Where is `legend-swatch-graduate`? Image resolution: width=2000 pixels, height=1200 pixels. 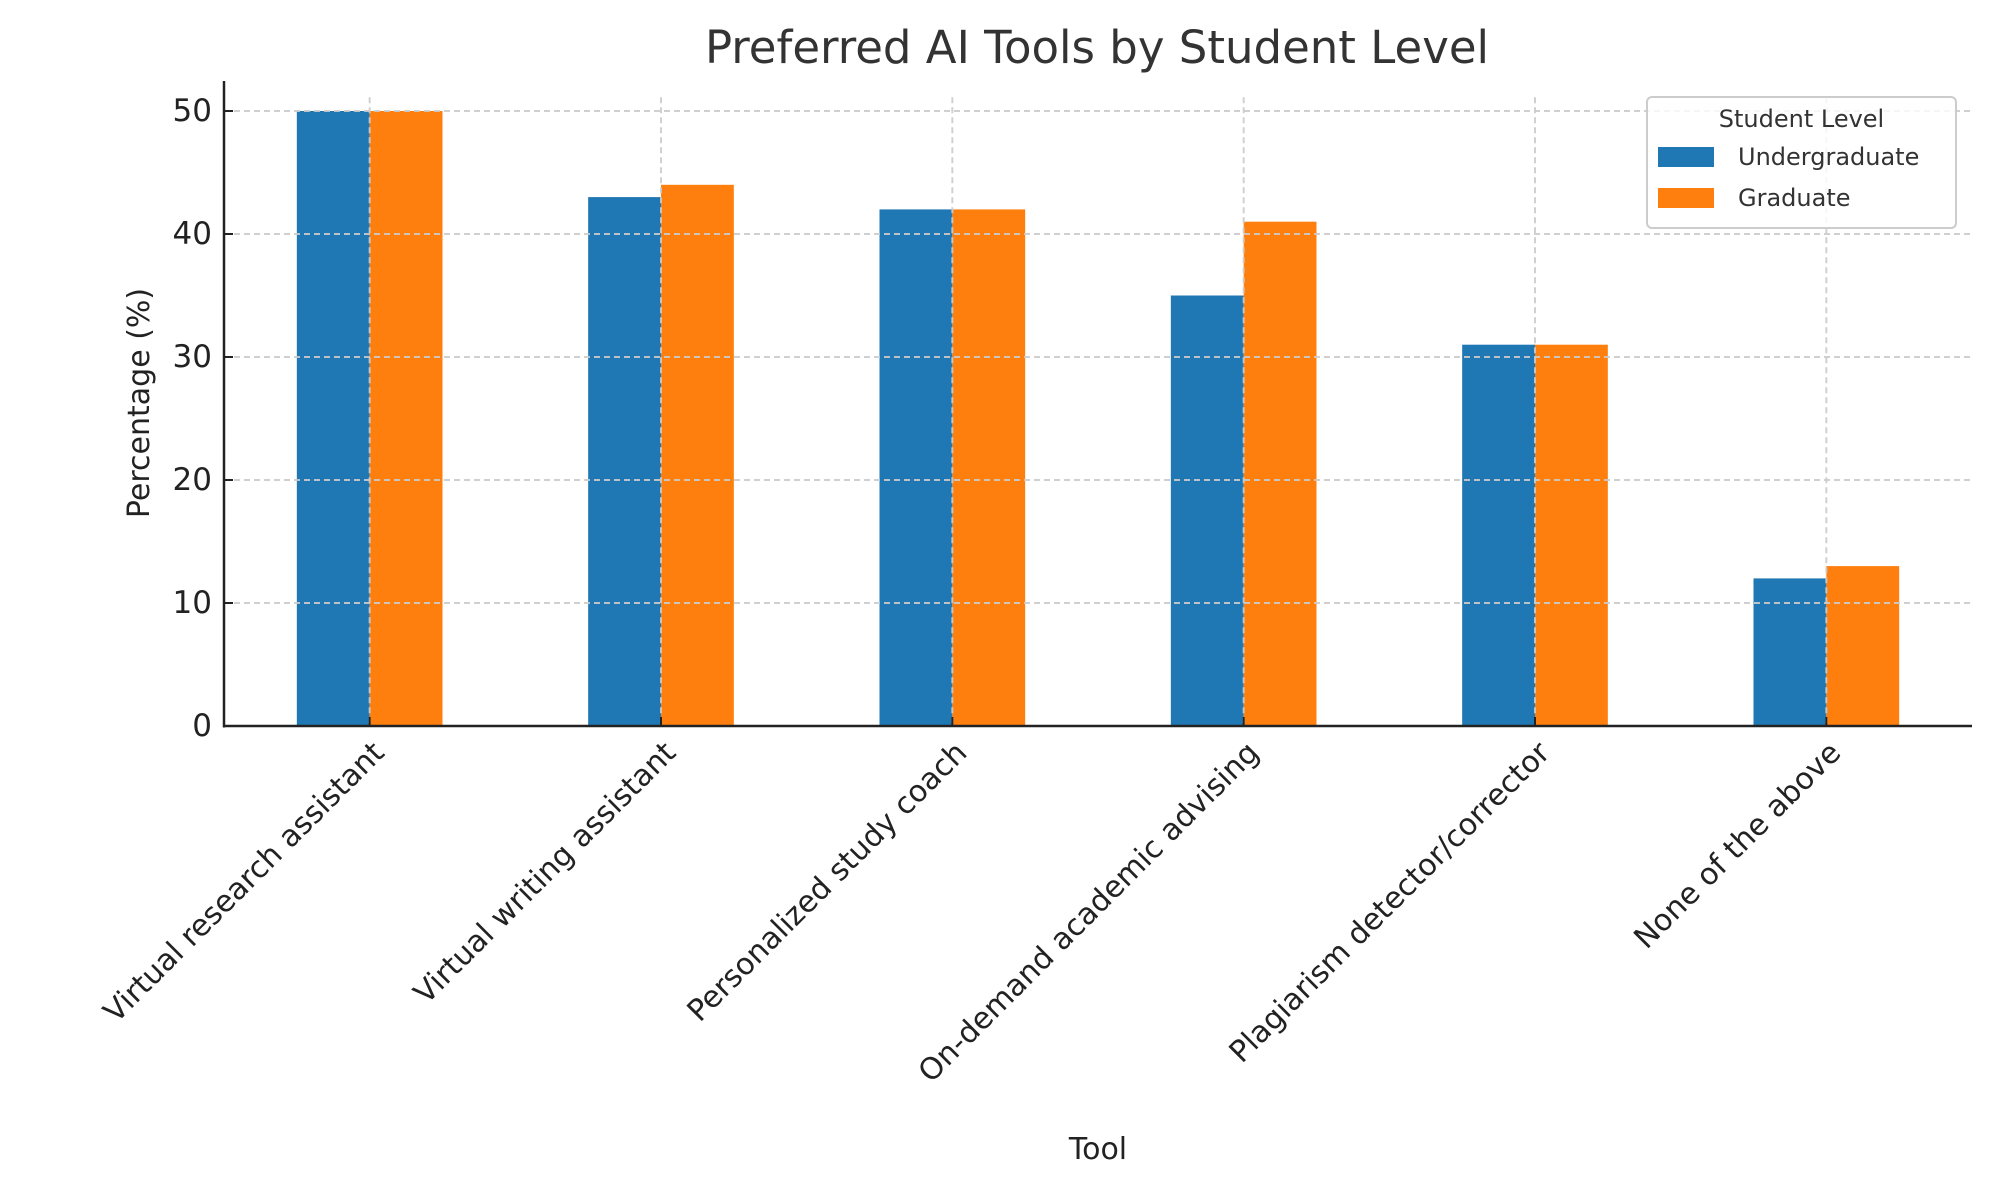 legend-swatch-graduate is located at coordinates (1686, 198).